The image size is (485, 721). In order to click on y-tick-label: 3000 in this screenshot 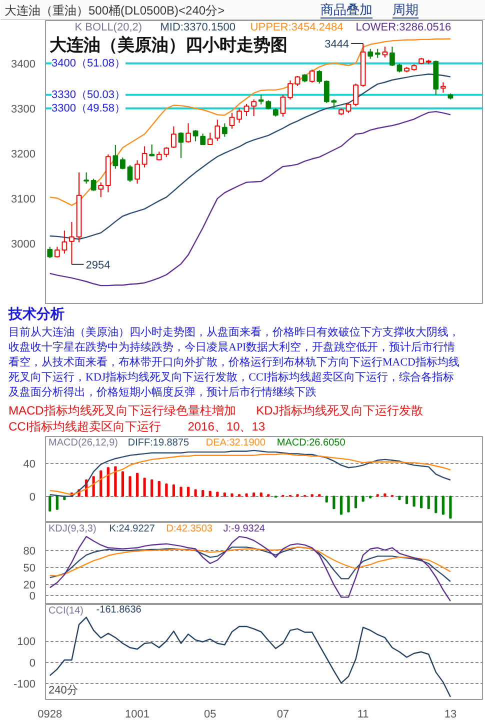, I will do `click(23, 244)`.